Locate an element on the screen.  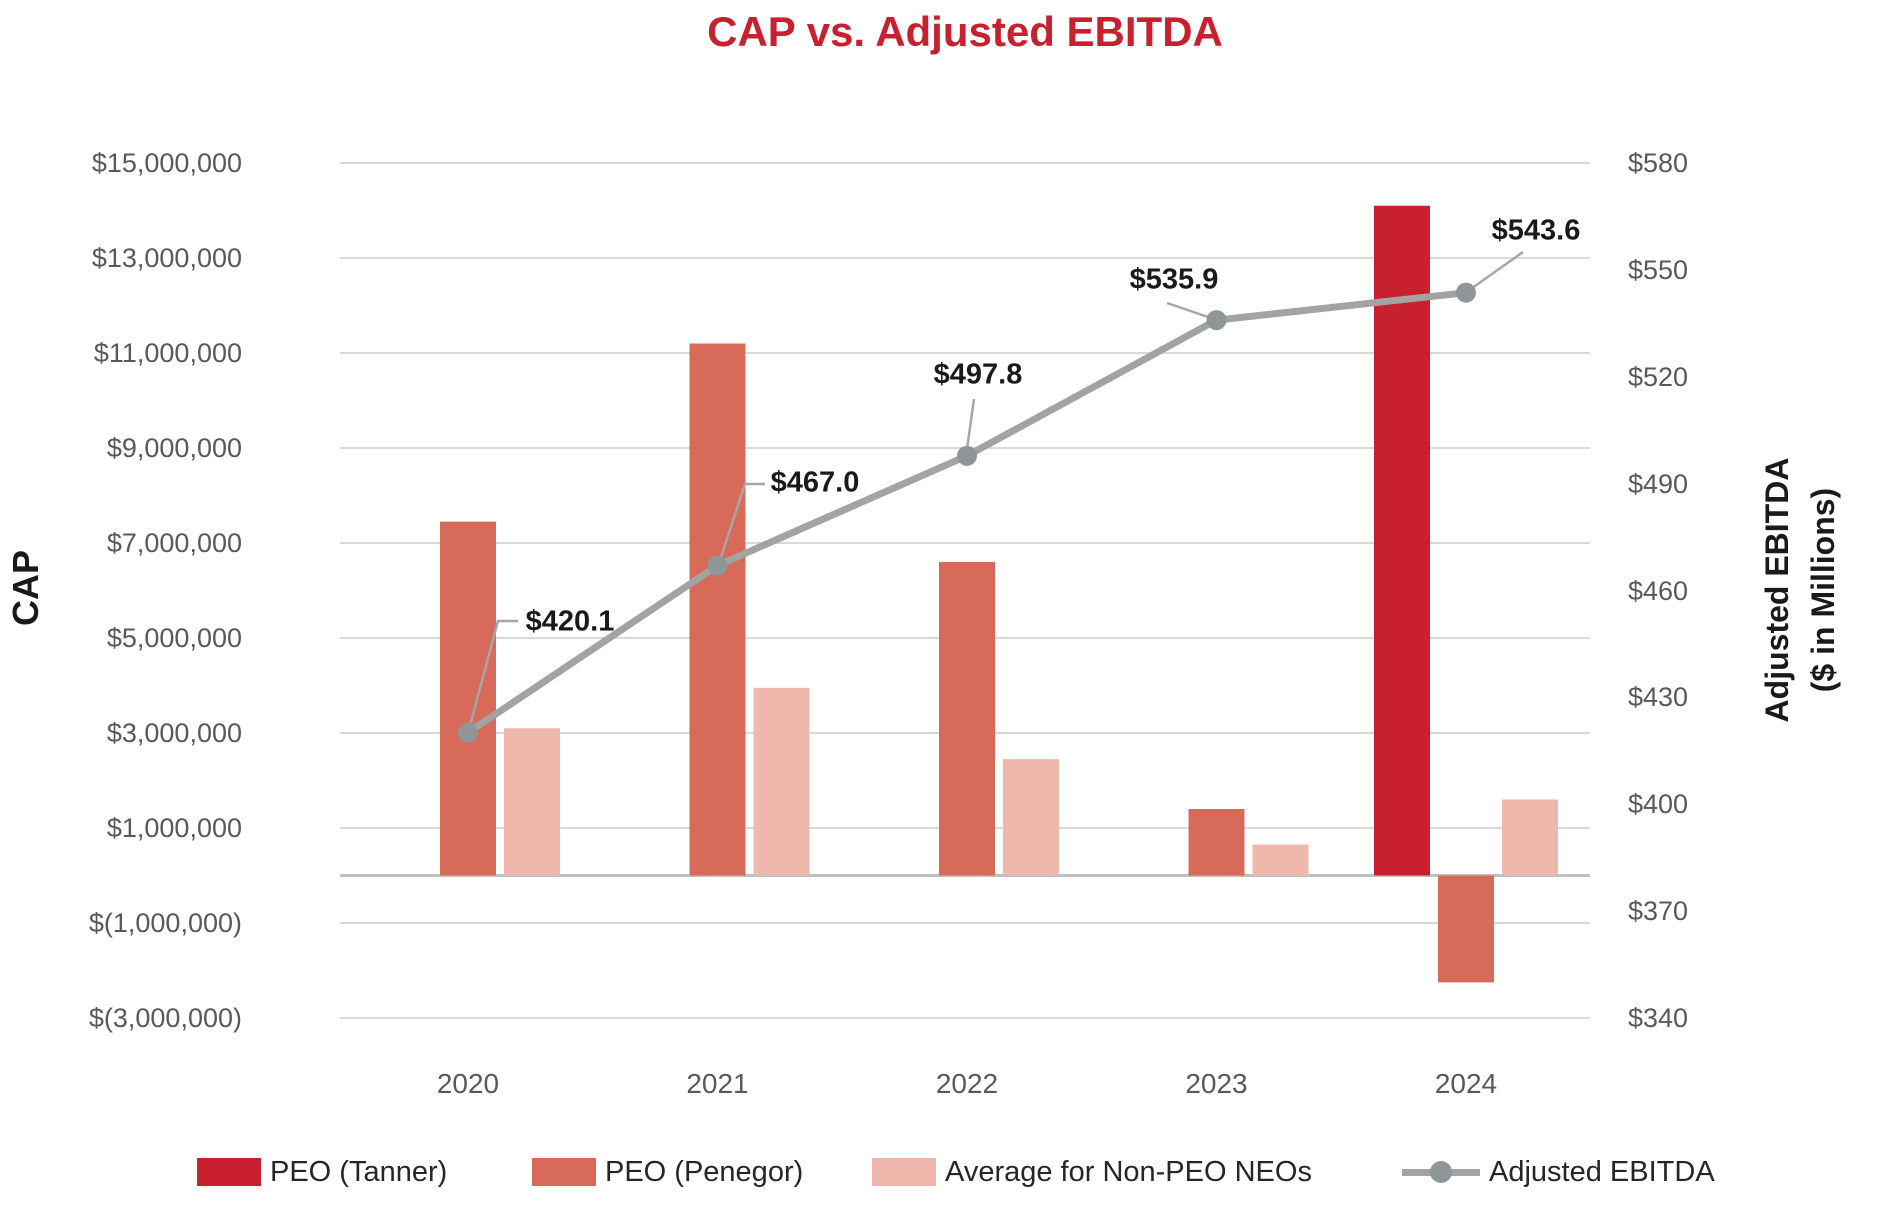
x-axis-label-2024: 2024 is located at coordinates (1466, 1083).